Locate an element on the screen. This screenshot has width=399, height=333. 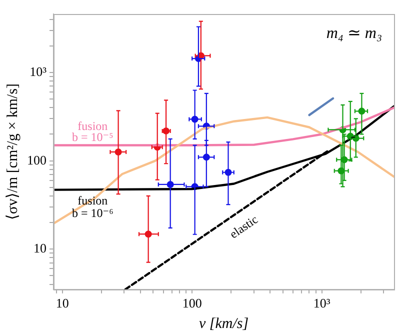
x-tick-label: 10³ is located at coordinates (321, 303).